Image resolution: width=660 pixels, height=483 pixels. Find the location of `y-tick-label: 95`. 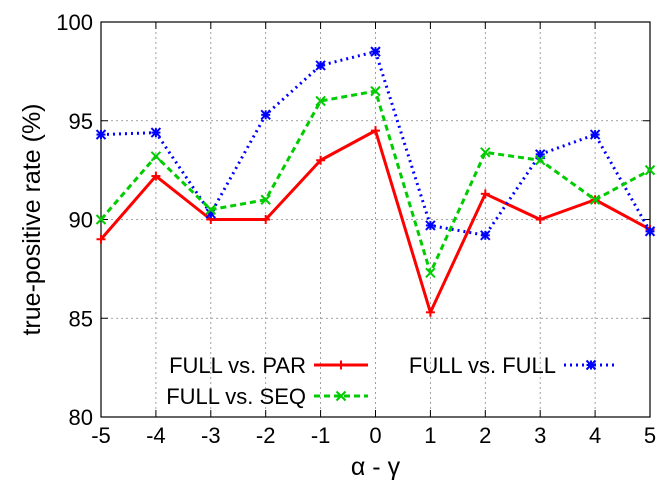

y-tick-label: 95 is located at coordinates (81, 121).